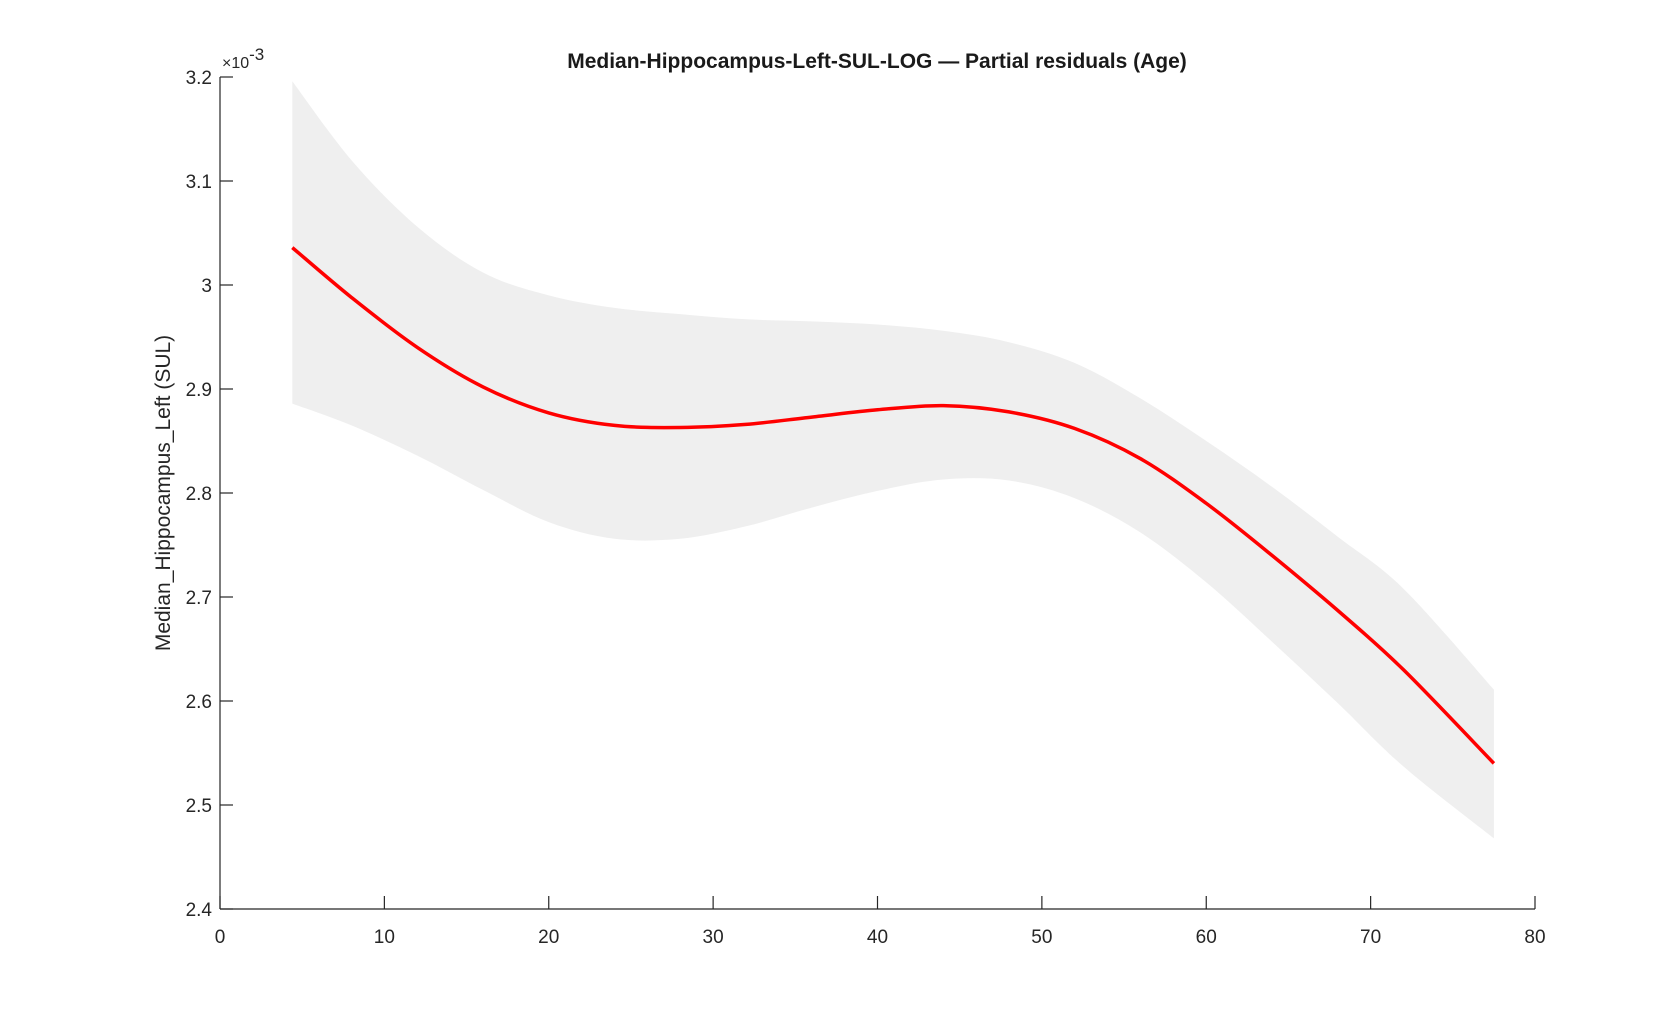  What do you see at coordinates (548, 937) in the screenshot?
I see `x-tick-label: 20` at bounding box center [548, 937].